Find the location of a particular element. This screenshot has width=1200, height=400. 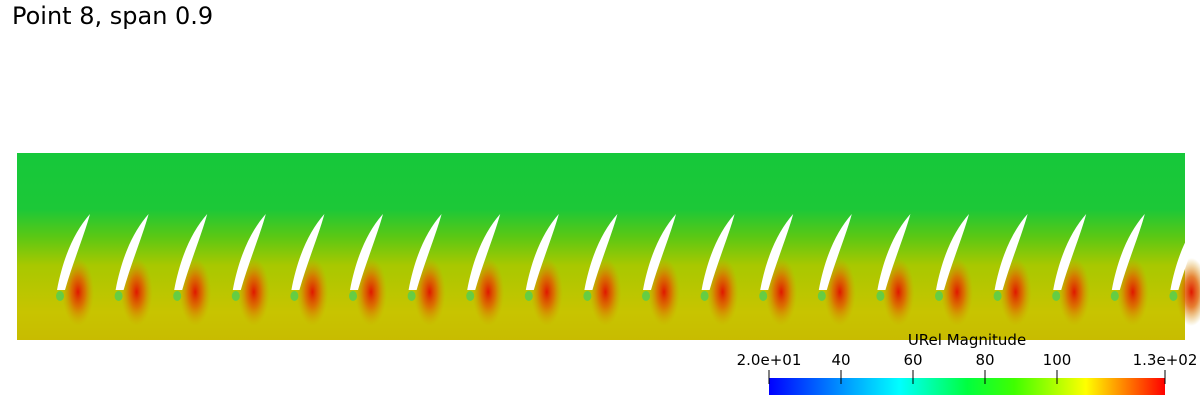

tick-label: 1.3e+02 is located at coordinates (1165, 360).